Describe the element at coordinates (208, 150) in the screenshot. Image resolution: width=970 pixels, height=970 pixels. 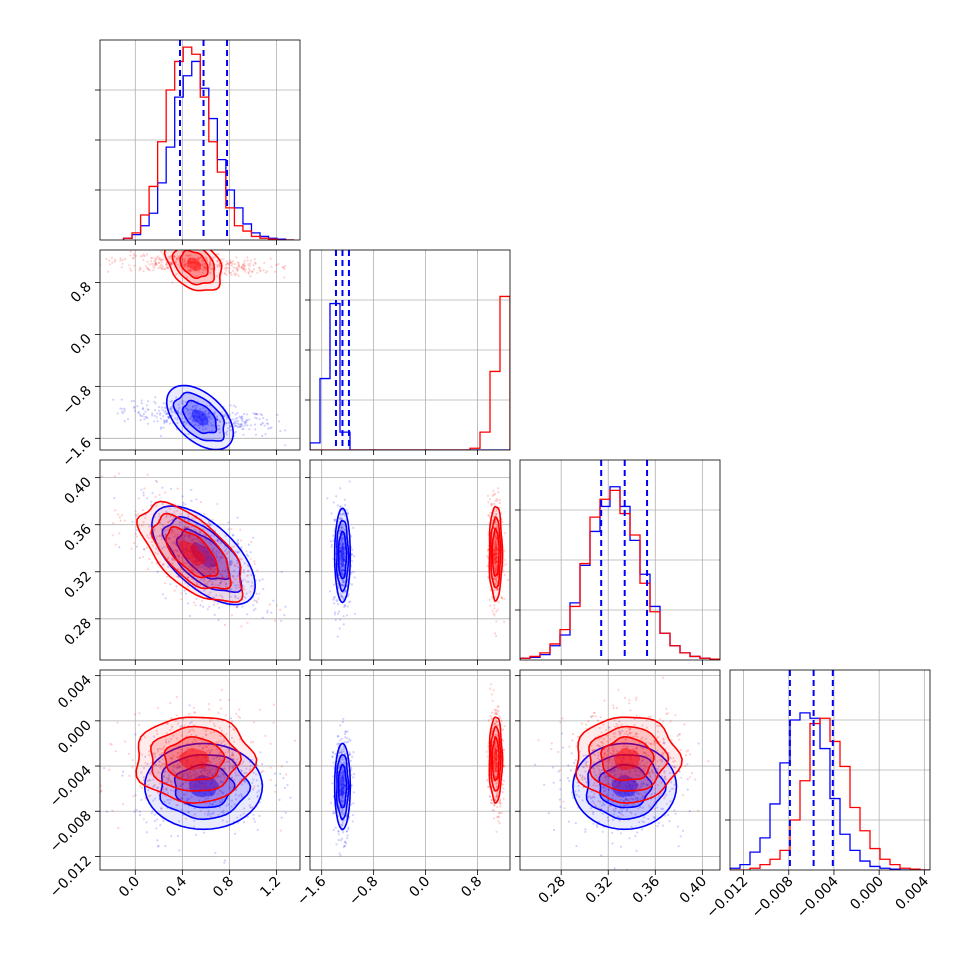
I see `blue-histogram` at that location.